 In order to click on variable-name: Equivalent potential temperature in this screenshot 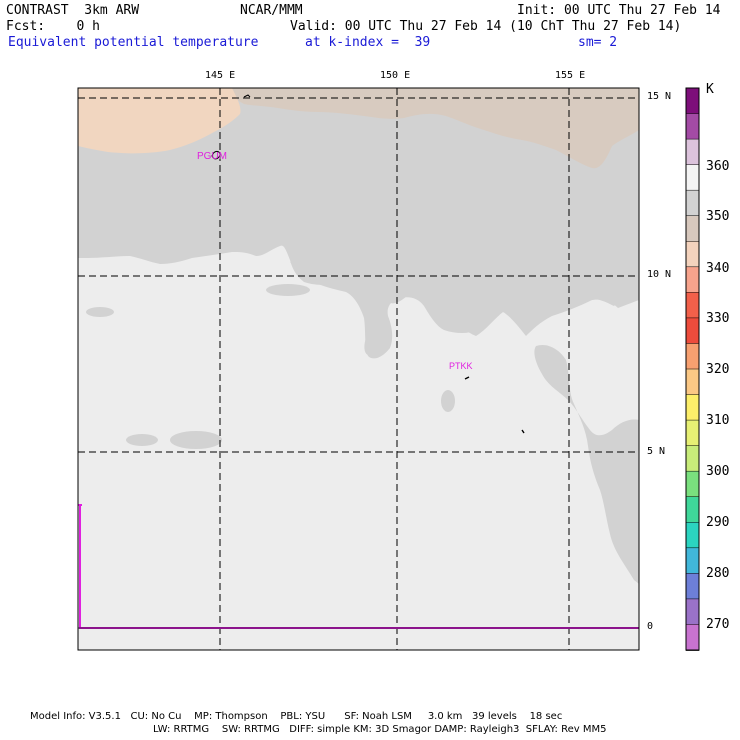, I will do `click(133, 42)`.